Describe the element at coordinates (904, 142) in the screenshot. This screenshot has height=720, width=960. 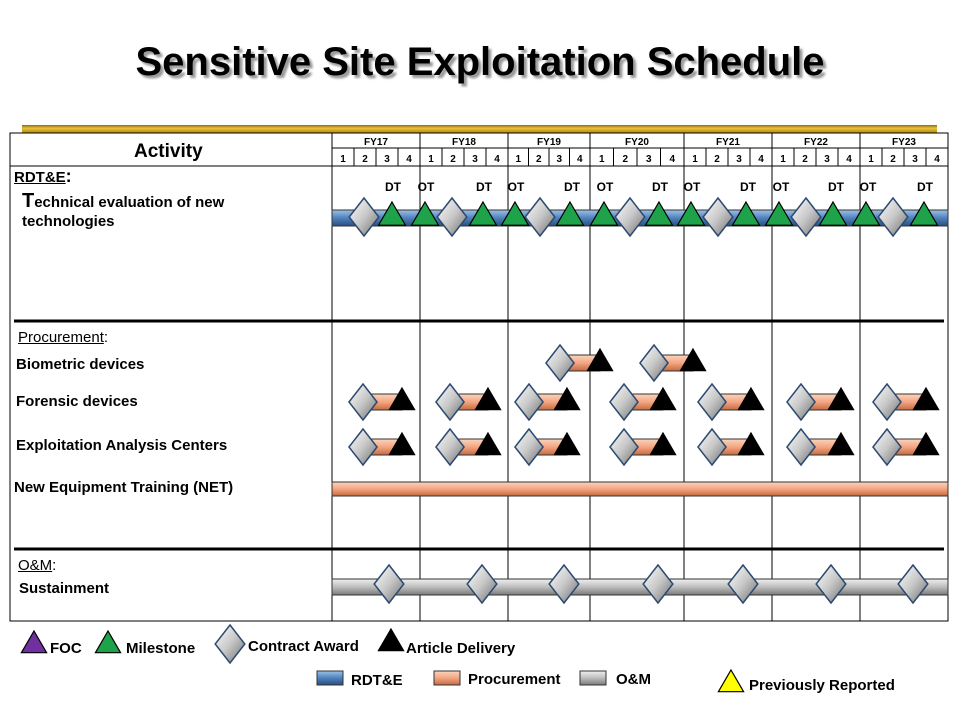
I see `fy-label: FY23` at that location.